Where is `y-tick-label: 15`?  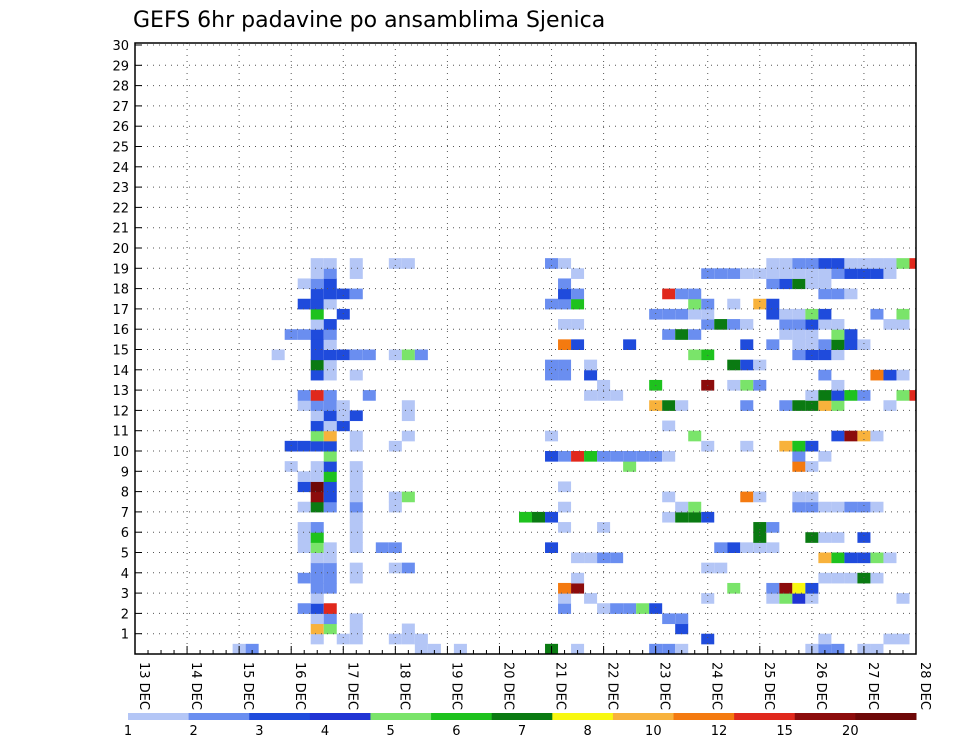
y-tick-label: 15 is located at coordinates (120, 351).